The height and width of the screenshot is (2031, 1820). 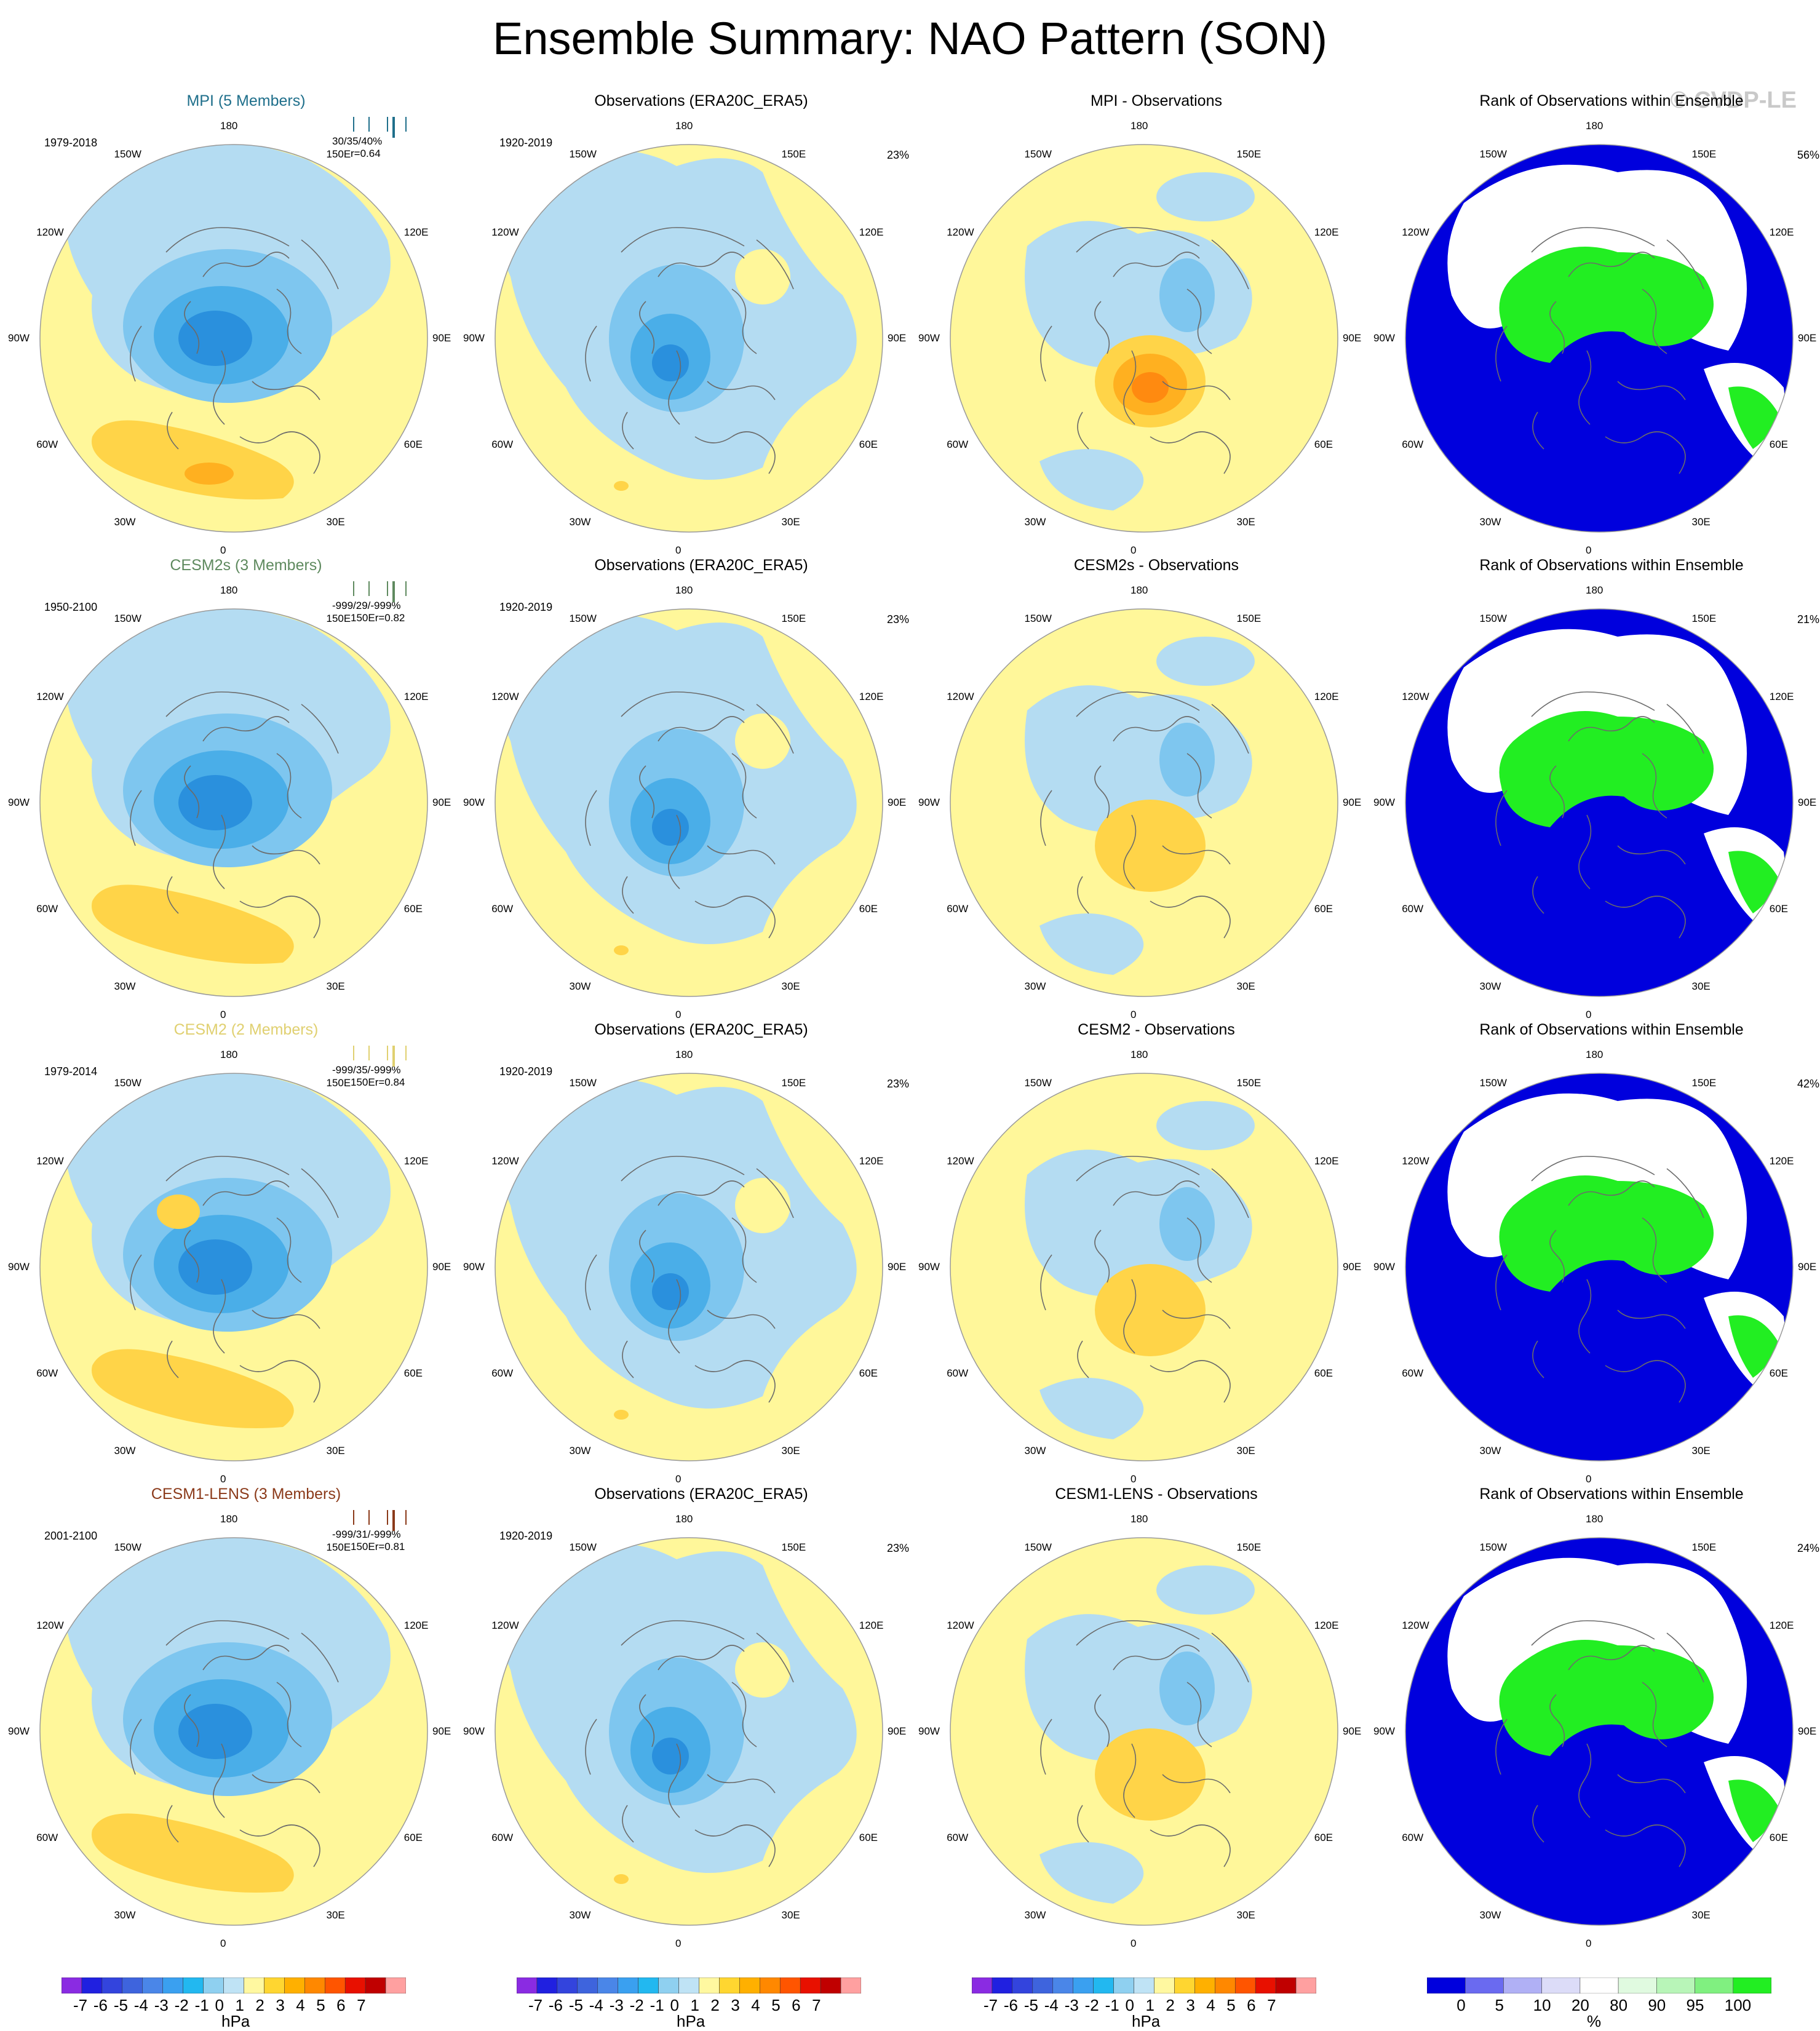 I want to click on period-label: 1920-2019, so click(x=526, y=143).